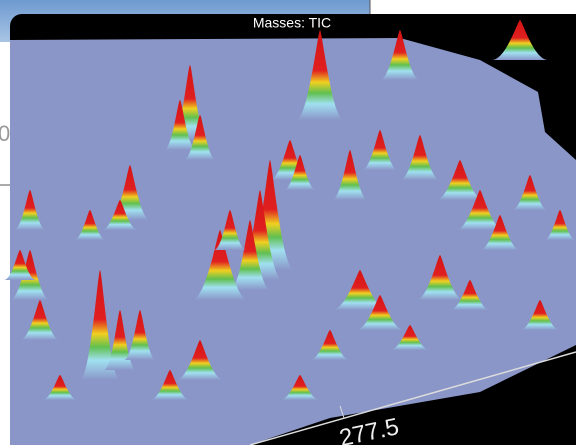  Describe the element at coordinates (292, 23) in the screenshot. I see `window-title: Masses: TIC` at that location.